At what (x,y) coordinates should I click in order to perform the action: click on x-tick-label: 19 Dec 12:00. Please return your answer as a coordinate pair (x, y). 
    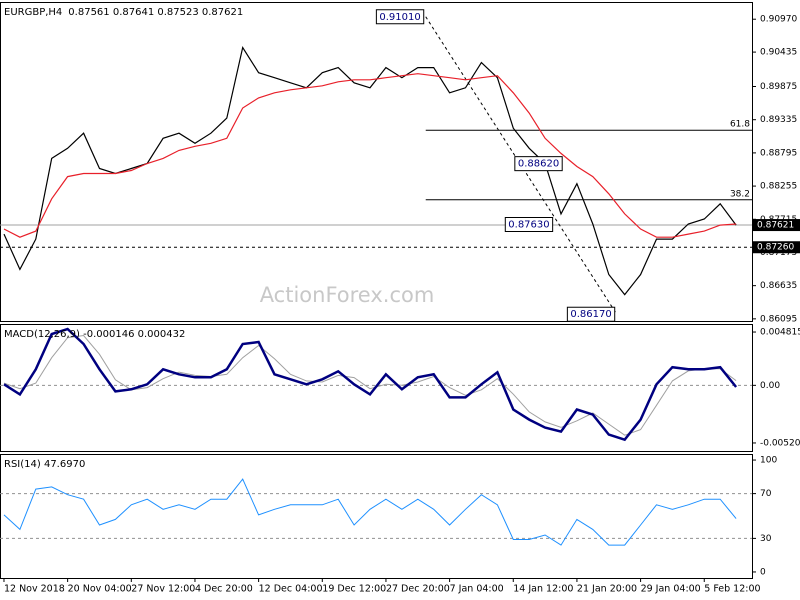
    Looking at the image, I should click on (354, 589).